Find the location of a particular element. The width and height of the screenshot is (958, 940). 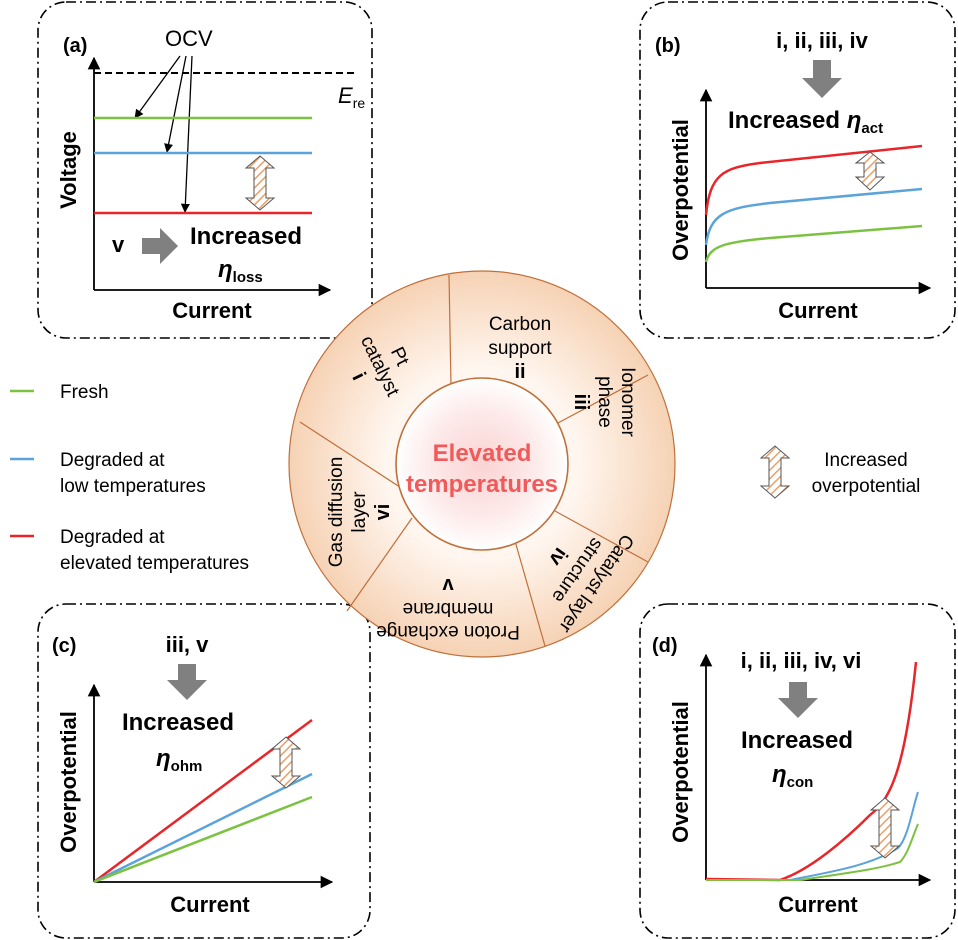

panel-a-gray-arrow is located at coordinates (160, 246).